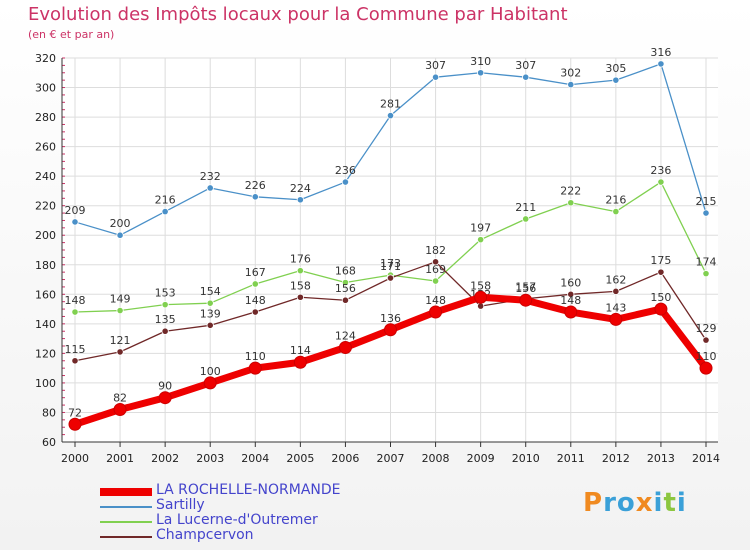 The width and height of the screenshot is (750, 550). I want to click on data-label: 136, so click(390, 318).